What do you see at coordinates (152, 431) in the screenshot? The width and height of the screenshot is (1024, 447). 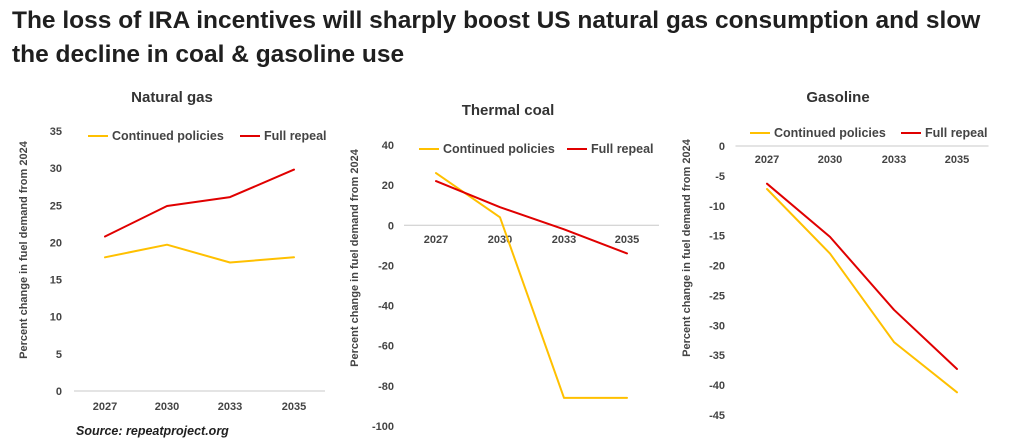 I see `source-note: Source: repeatproject.org` at bounding box center [152, 431].